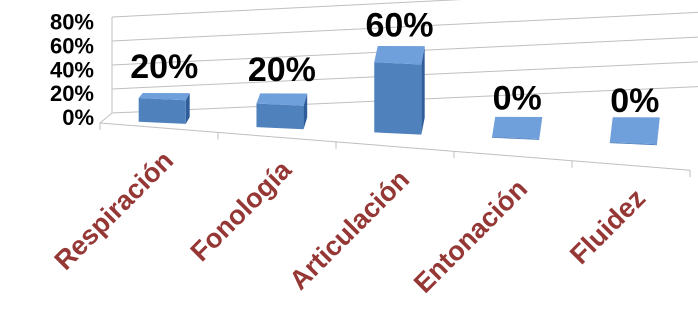  What do you see at coordinates (78, 117) in the screenshot?
I see `y-tick-label: 0%` at bounding box center [78, 117].